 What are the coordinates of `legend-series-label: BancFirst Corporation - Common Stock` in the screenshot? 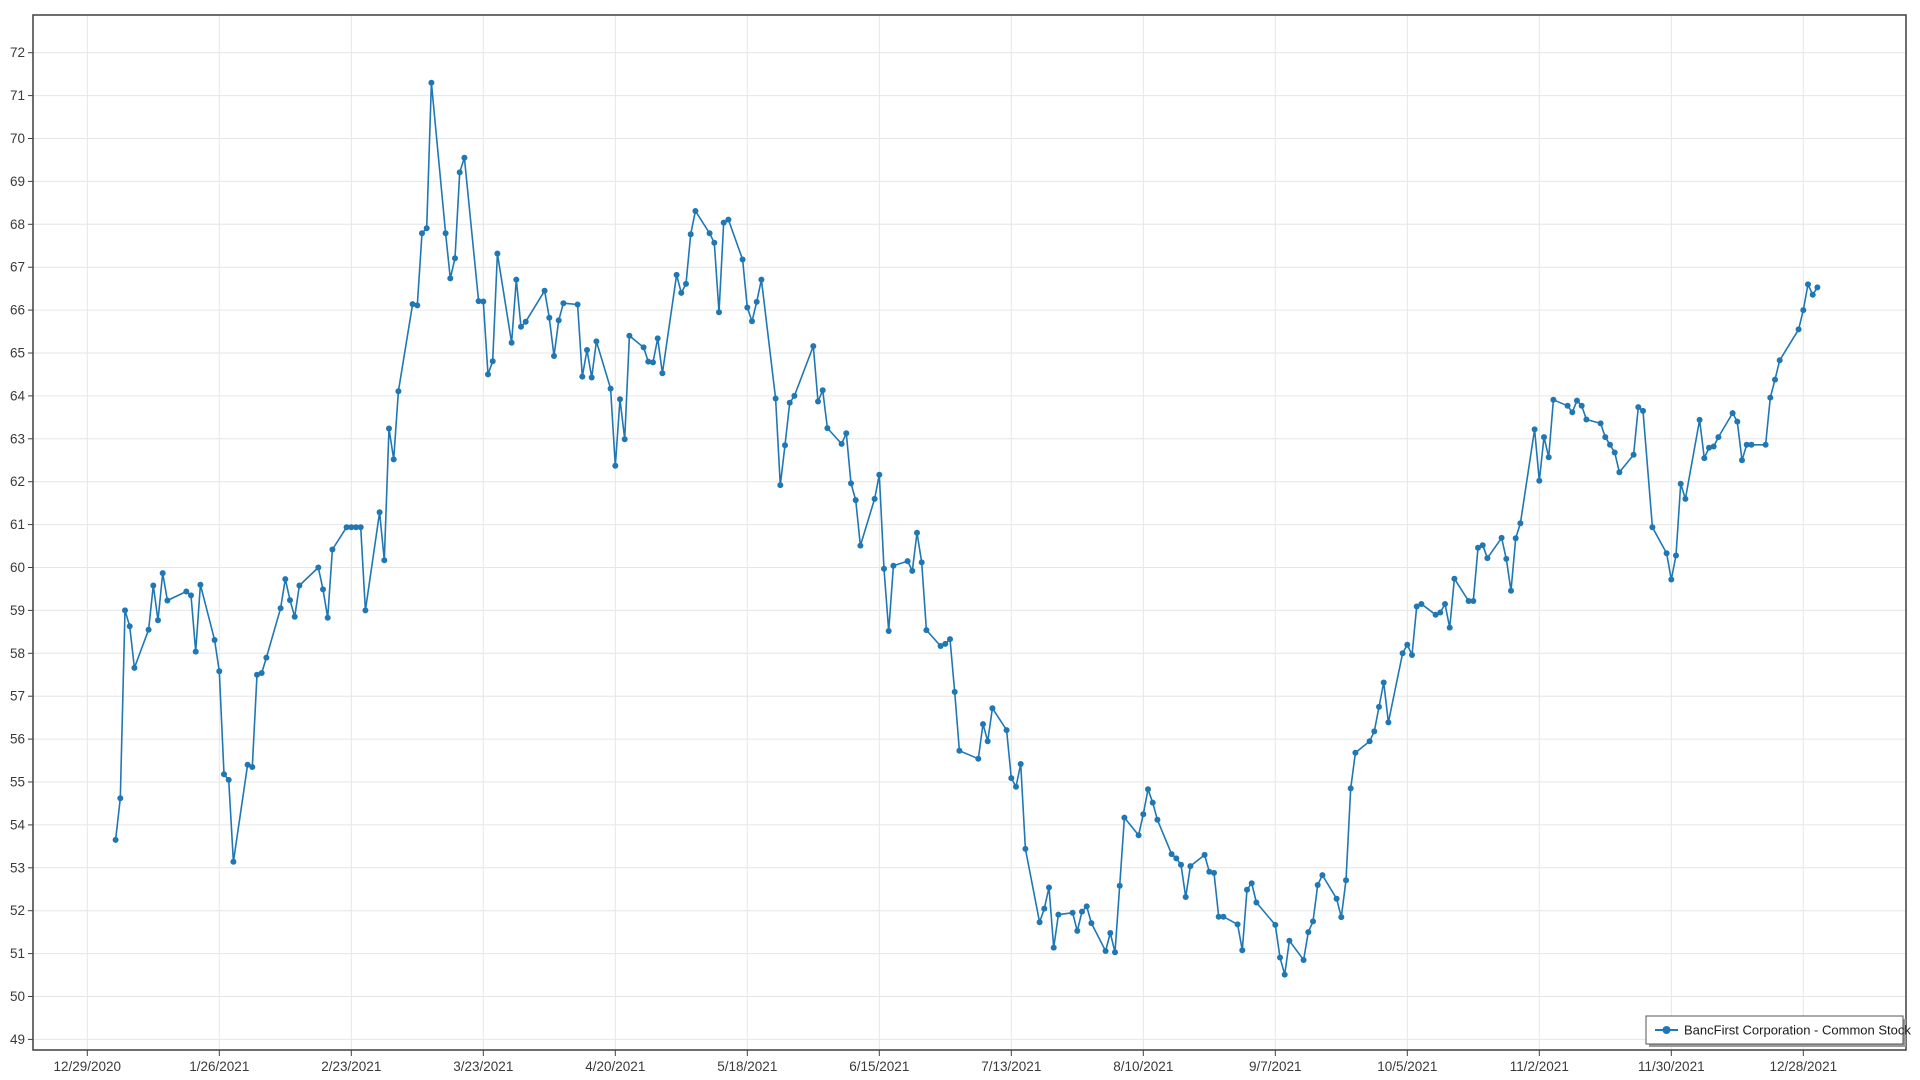 It's located at (1797, 1030).